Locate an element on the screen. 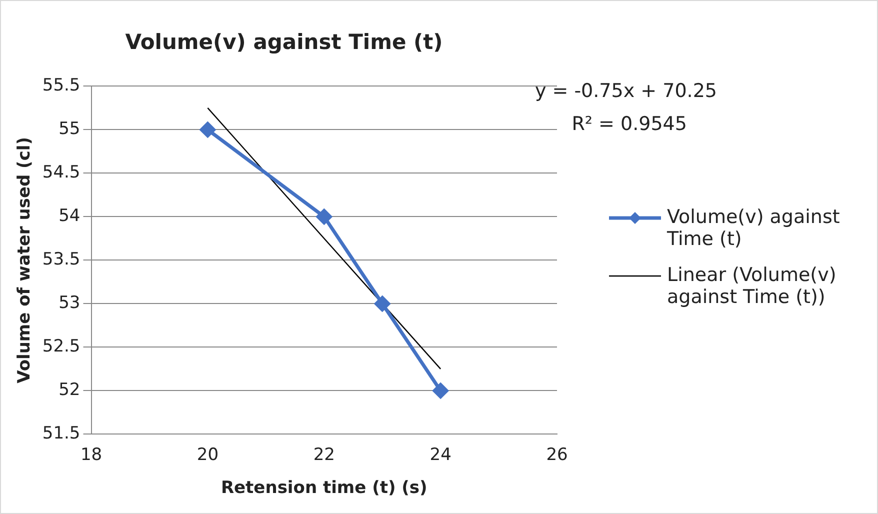  y-tick-label: 52 is located at coordinates (69, 390).